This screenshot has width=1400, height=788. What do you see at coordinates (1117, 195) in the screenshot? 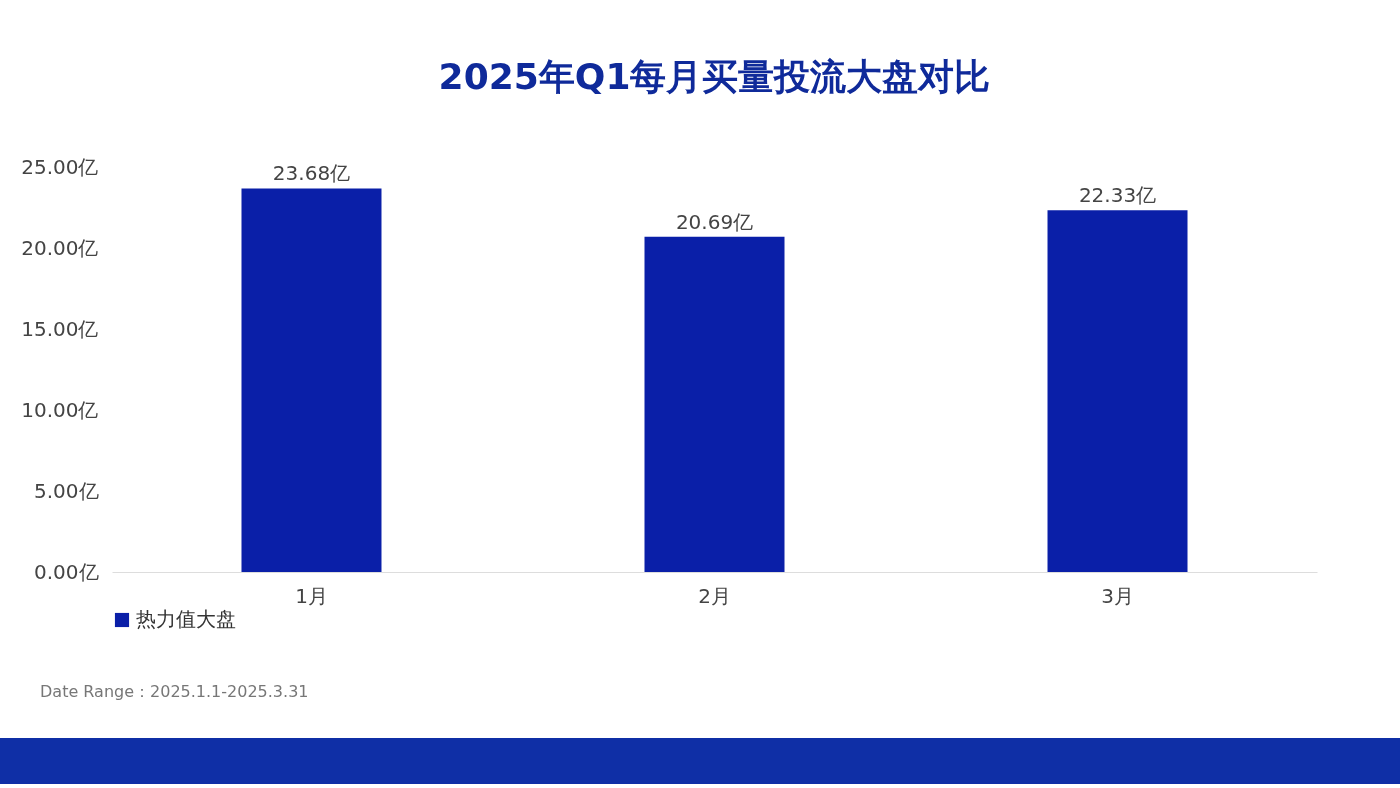
I see `data-label: 22.33亿` at bounding box center [1117, 195].